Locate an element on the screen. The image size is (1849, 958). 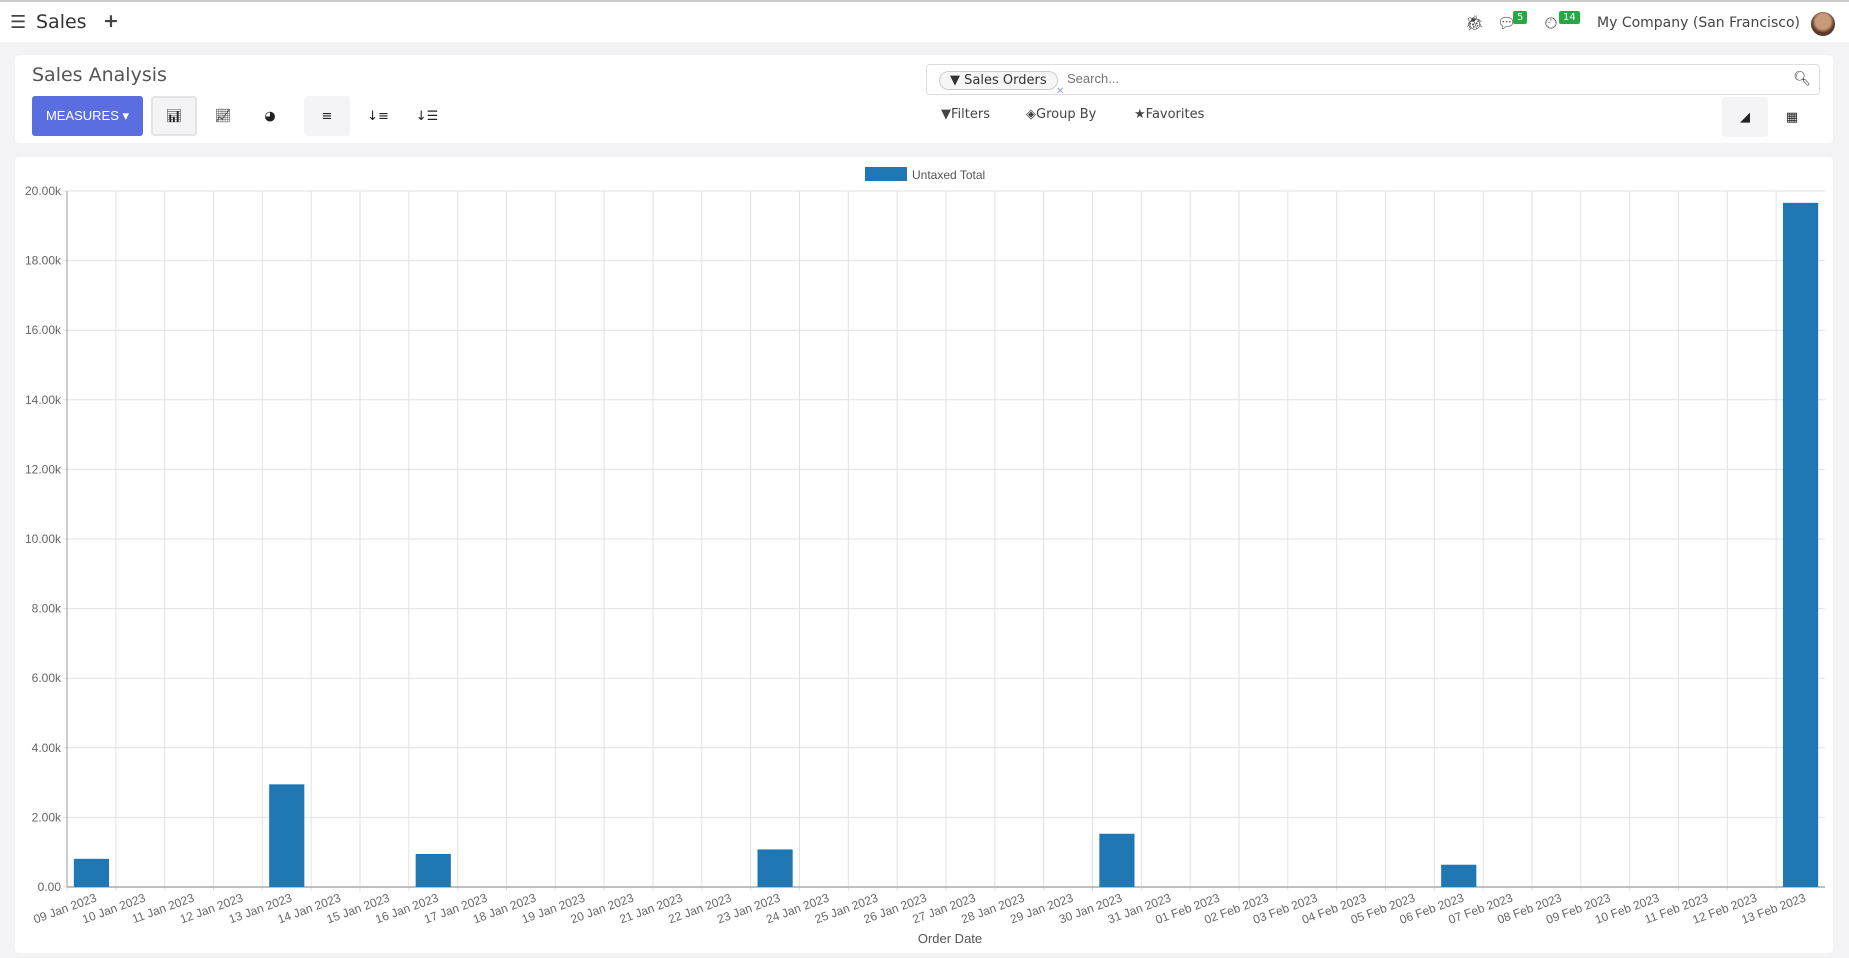
stacked-button: ≡ is located at coordinates (327, 116).